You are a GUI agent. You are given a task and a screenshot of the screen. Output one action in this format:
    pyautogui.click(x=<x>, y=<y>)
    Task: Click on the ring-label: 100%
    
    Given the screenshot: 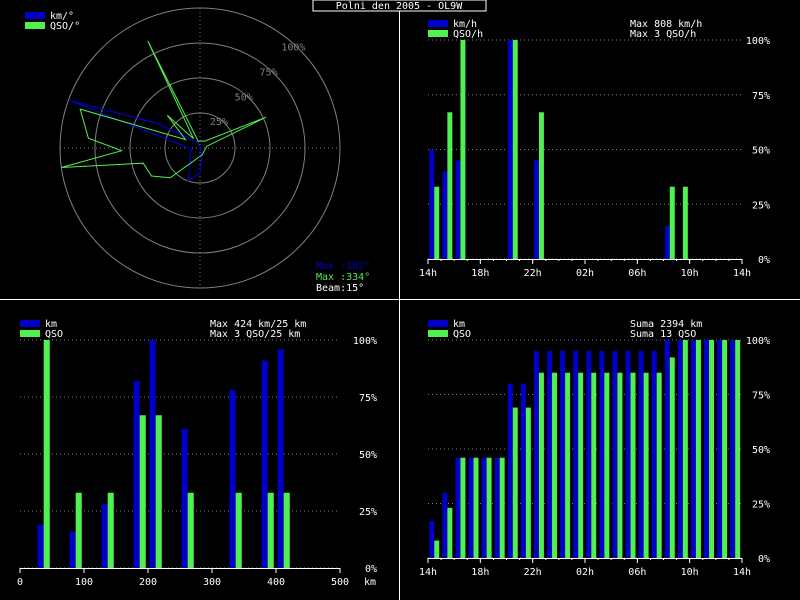 What is the action you would take?
    pyautogui.click(x=293, y=48)
    